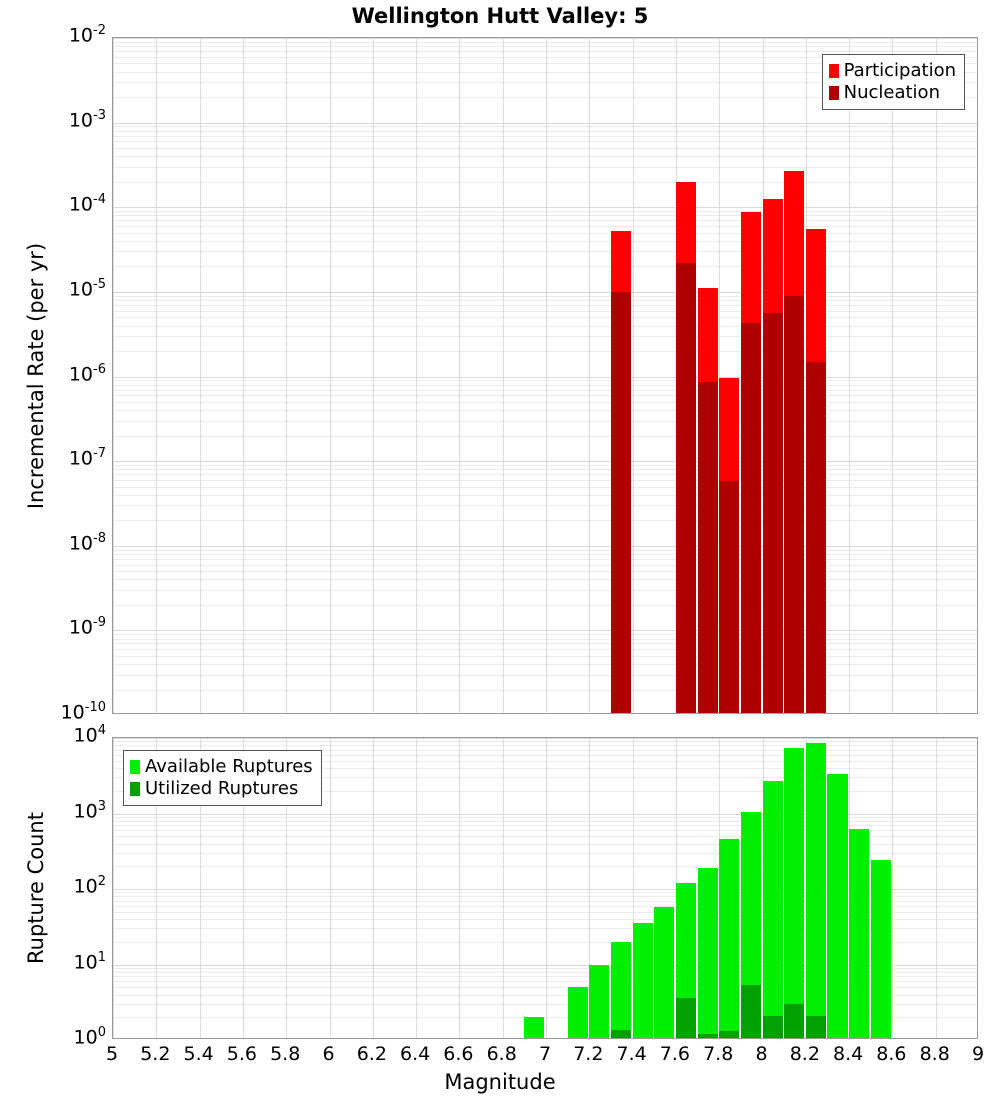 This screenshot has height=1100, width=1000. I want to click on y-tick-label: 10², so click(89, 886).